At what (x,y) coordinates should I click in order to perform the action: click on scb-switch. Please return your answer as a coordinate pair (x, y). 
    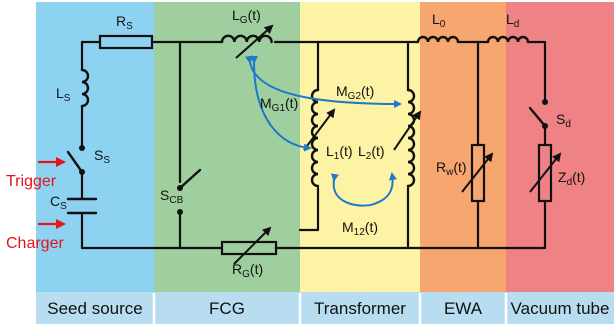
    Looking at the image, I should click on (189, 191).